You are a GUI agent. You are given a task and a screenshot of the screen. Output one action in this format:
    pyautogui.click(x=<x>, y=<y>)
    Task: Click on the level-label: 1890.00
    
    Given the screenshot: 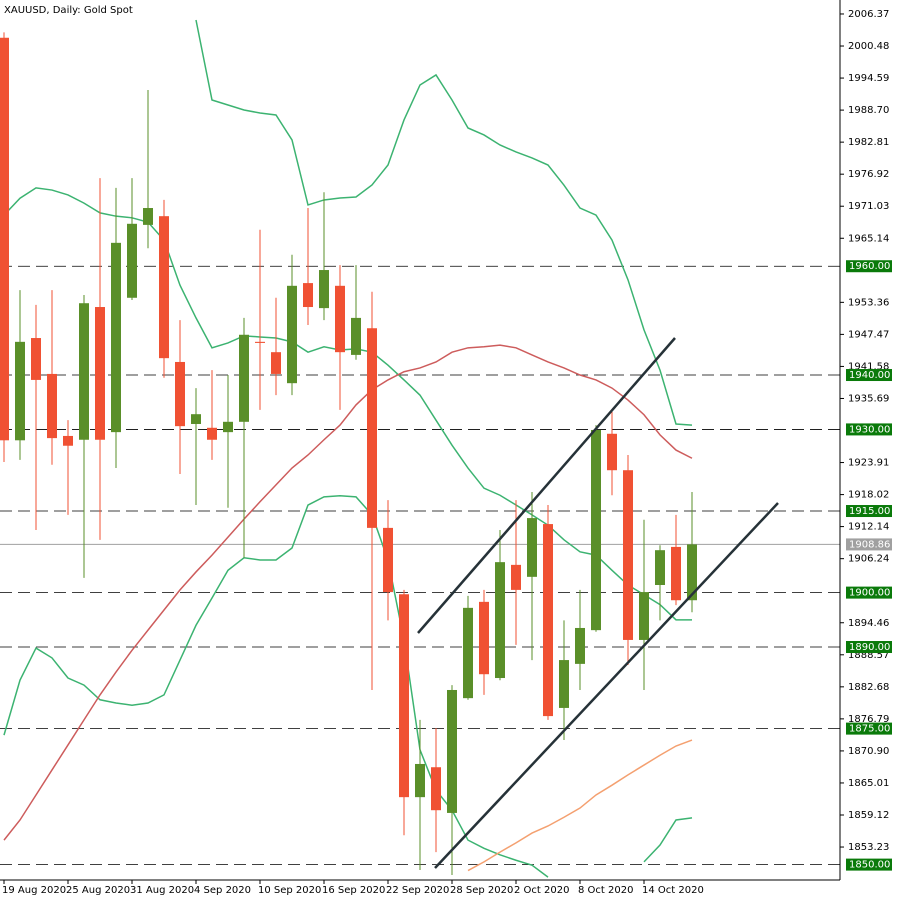 What is the action you would take?
    pyautogui.click(x=869, y=647)
    